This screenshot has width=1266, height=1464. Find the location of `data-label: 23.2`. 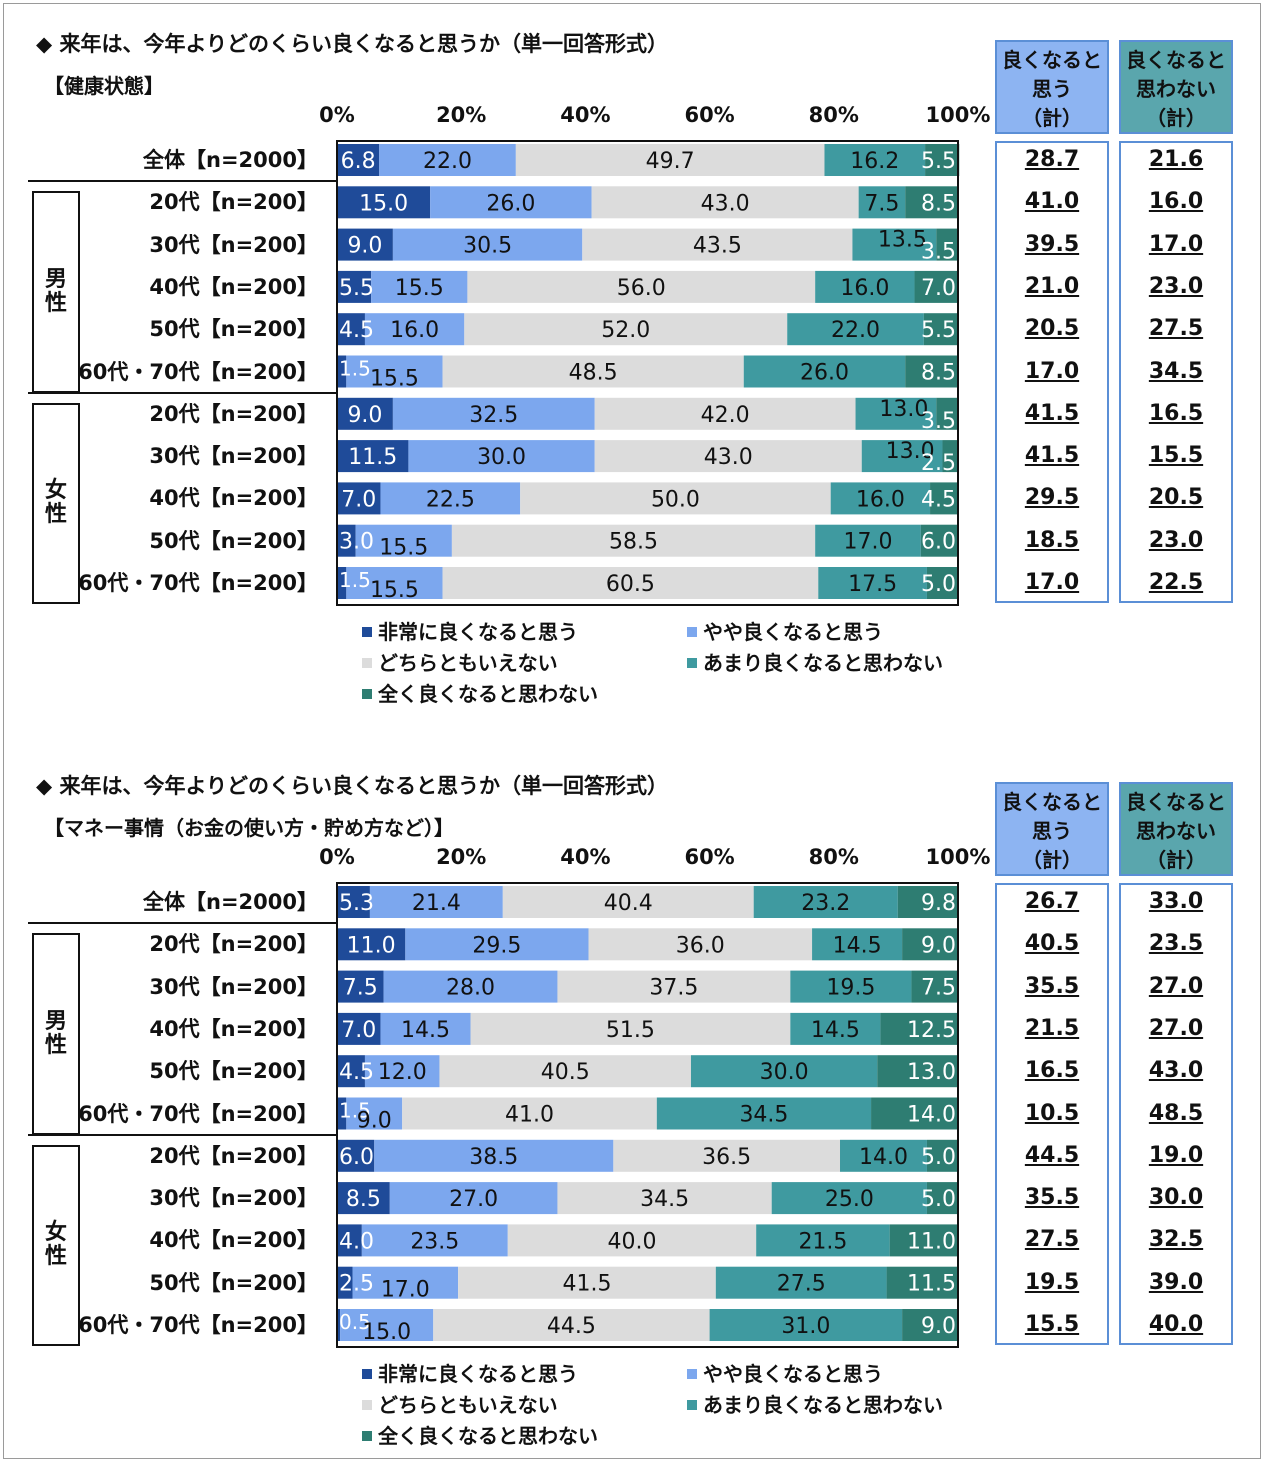

data-label: 23.2 is located at coordinates (825, 903).